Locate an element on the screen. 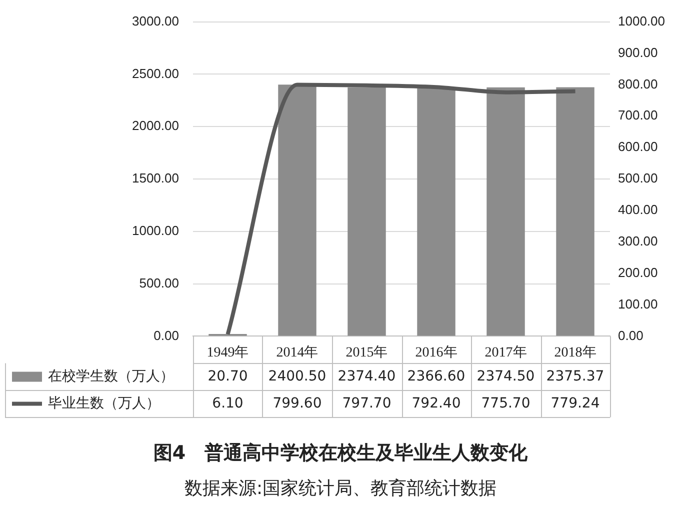  data-label: 779.24 is located at coordinates (575, 403).